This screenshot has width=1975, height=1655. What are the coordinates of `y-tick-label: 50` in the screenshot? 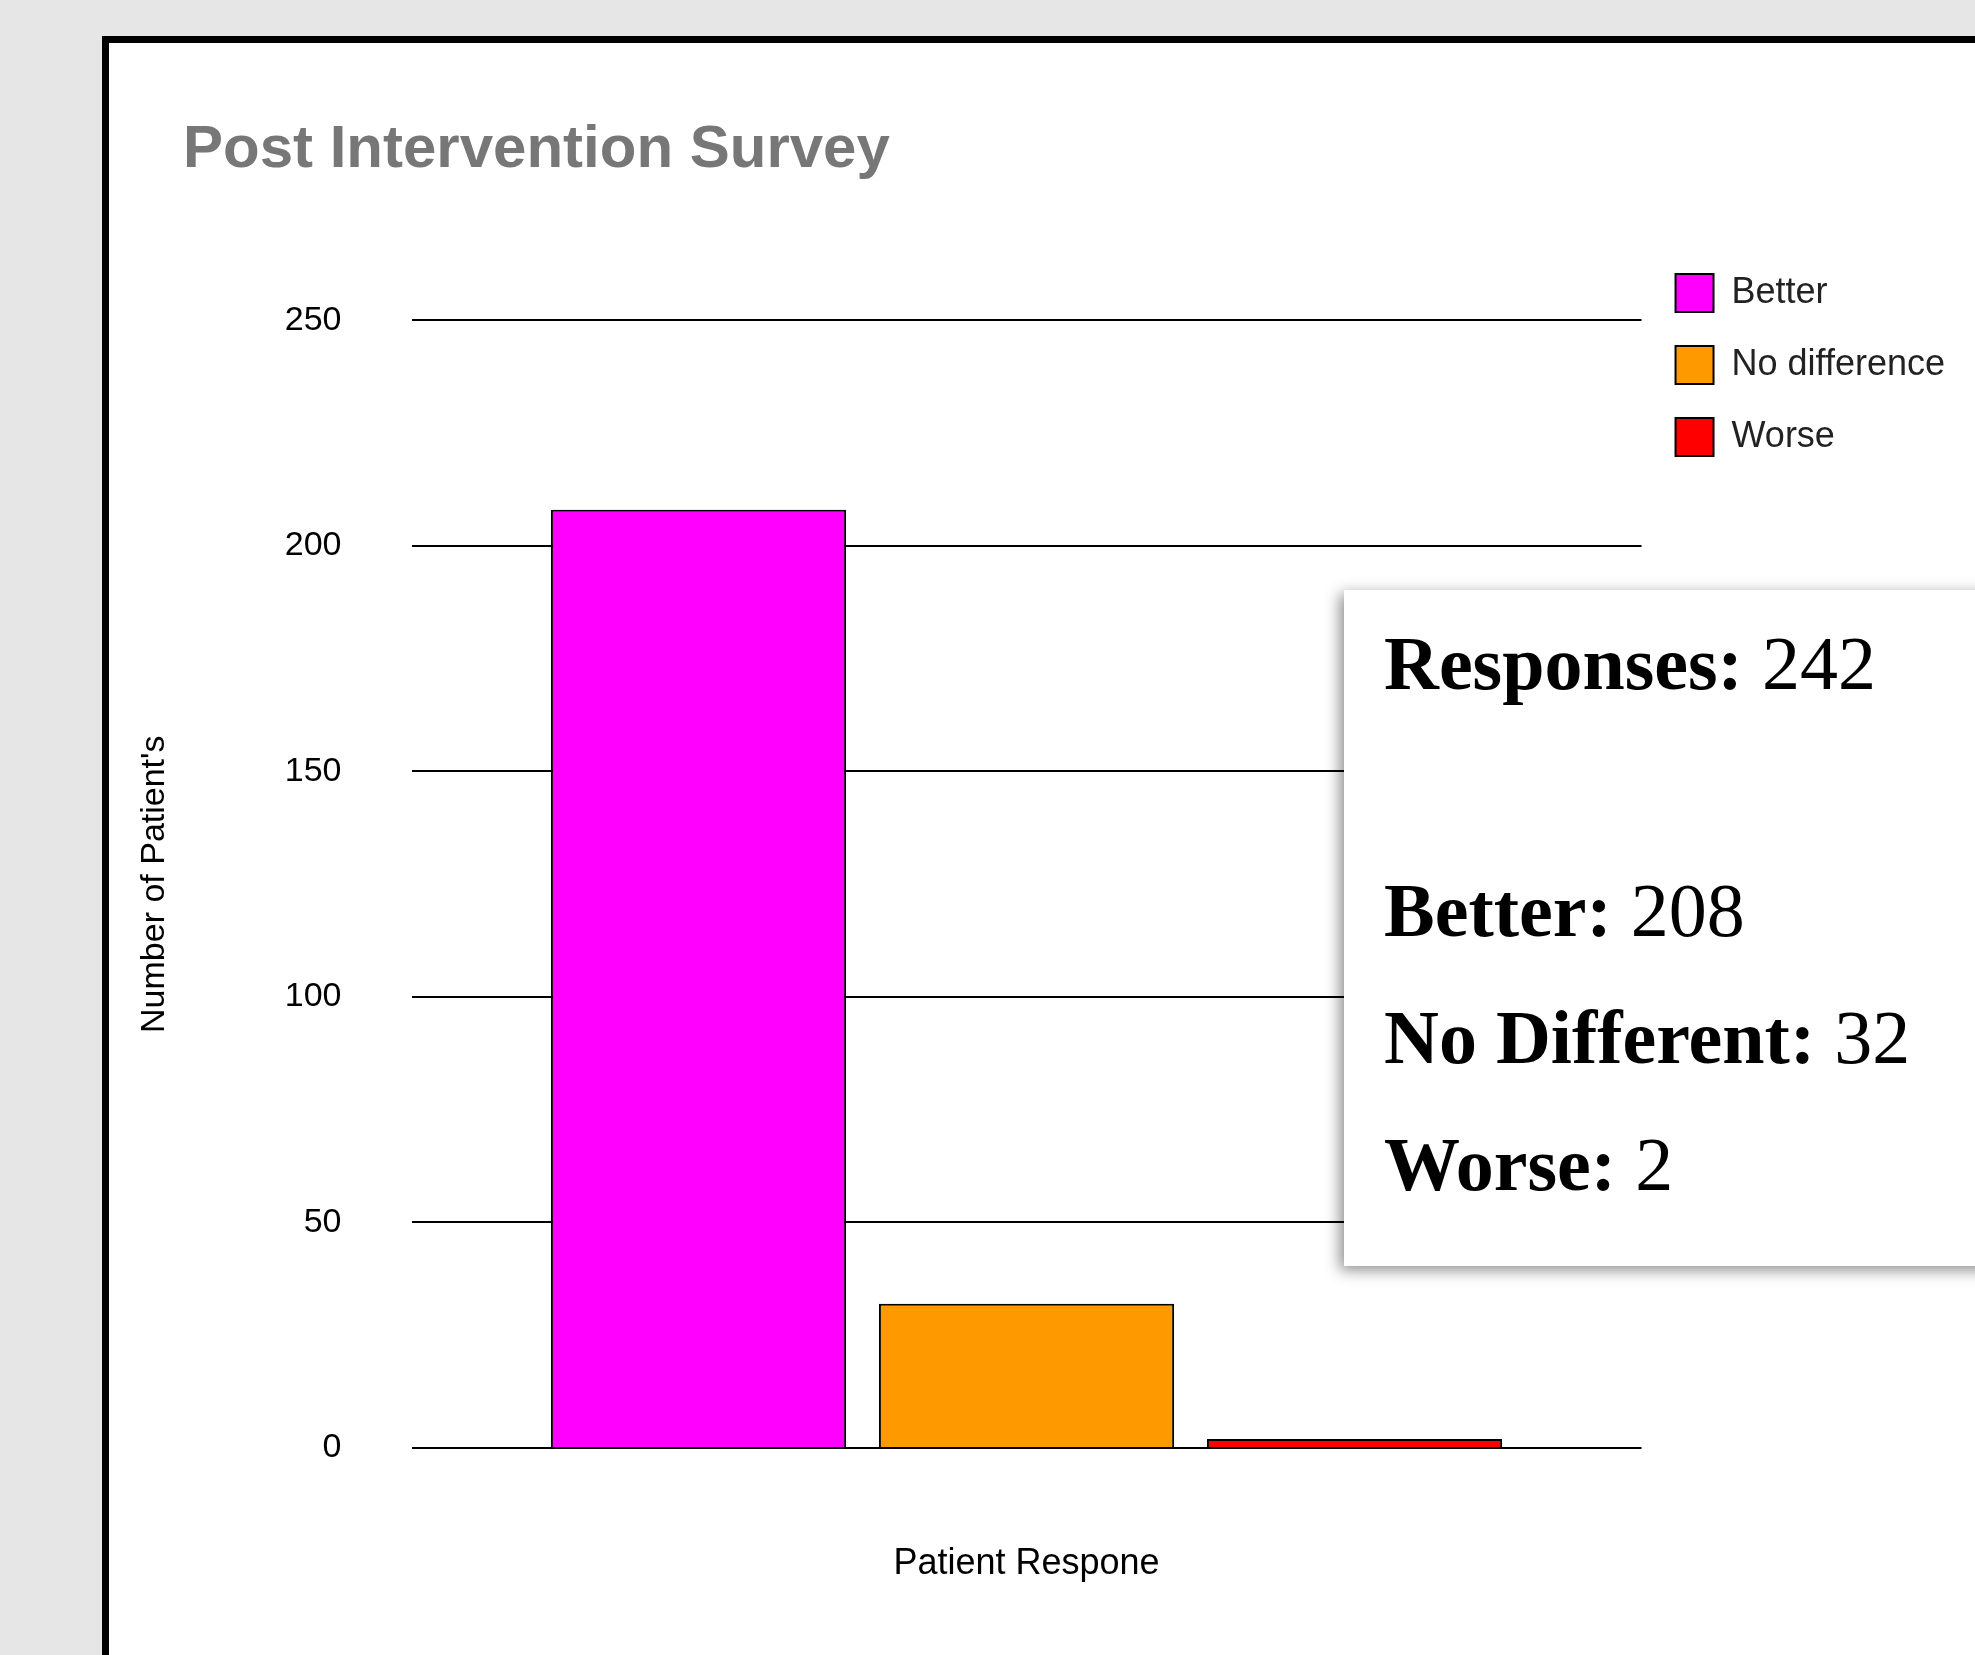 It's located at (322, 1219).